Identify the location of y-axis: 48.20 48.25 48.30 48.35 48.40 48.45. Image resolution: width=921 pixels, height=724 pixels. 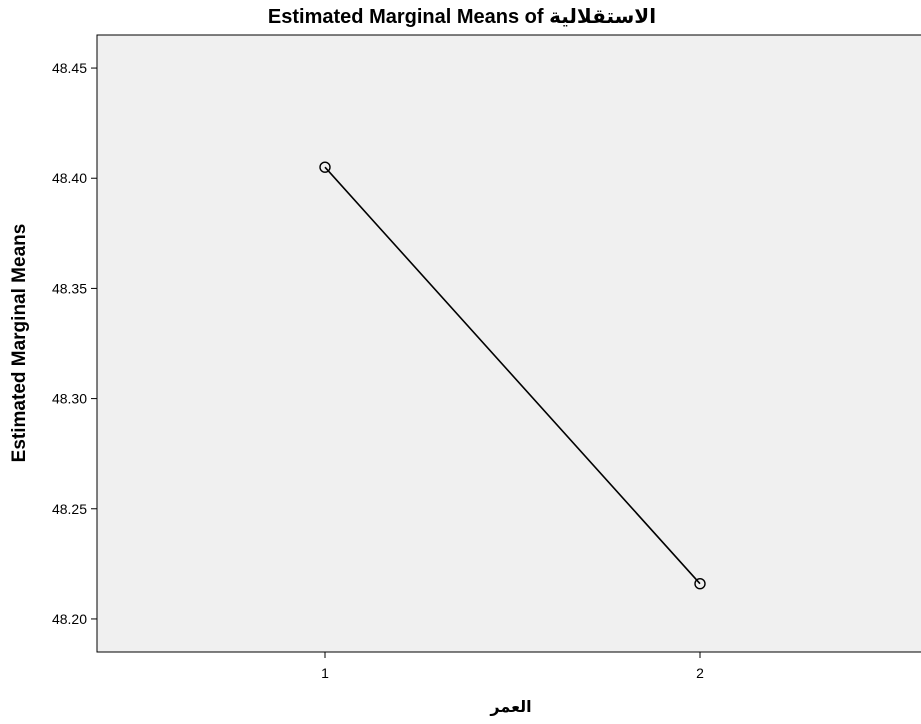
(74, 343).